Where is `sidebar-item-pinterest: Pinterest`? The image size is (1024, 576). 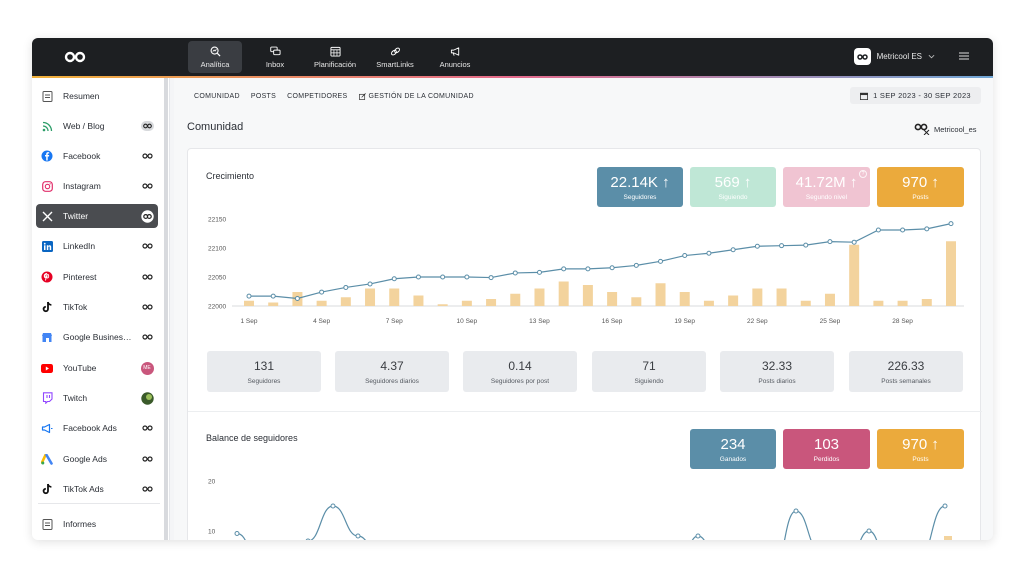
sidebar-item-pinterest: Pinterest is located at coordinates (97, 277).